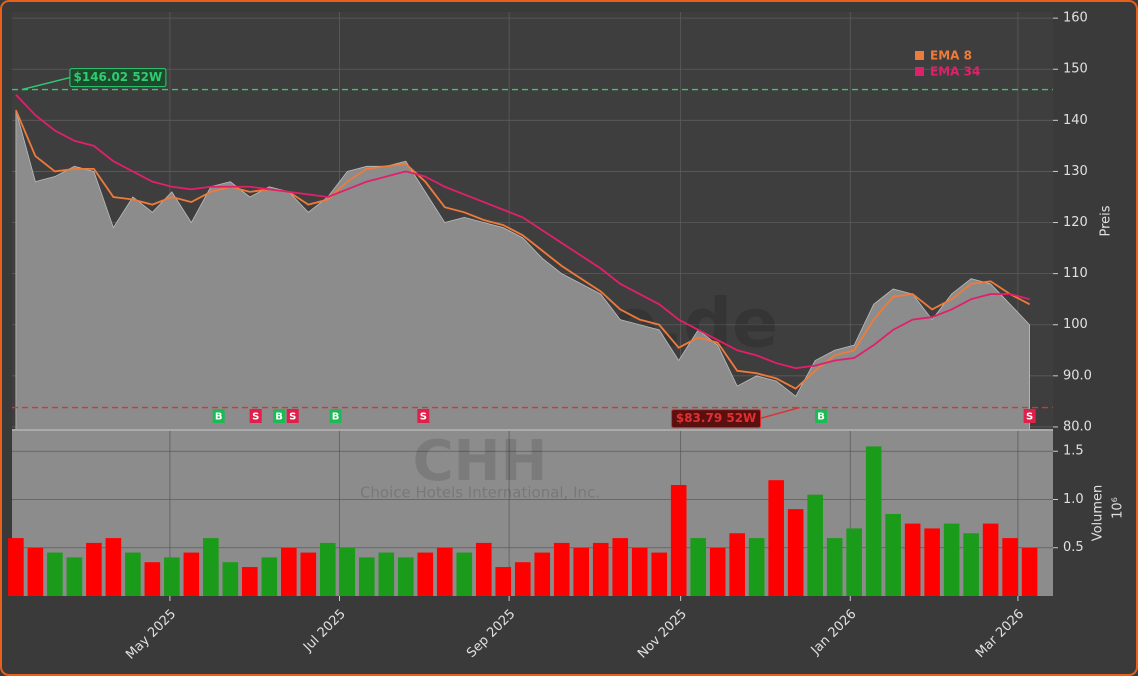 This screenshot has height=676, width=1138. I want to click on y-tick-label: 160, so click(1075, 18).